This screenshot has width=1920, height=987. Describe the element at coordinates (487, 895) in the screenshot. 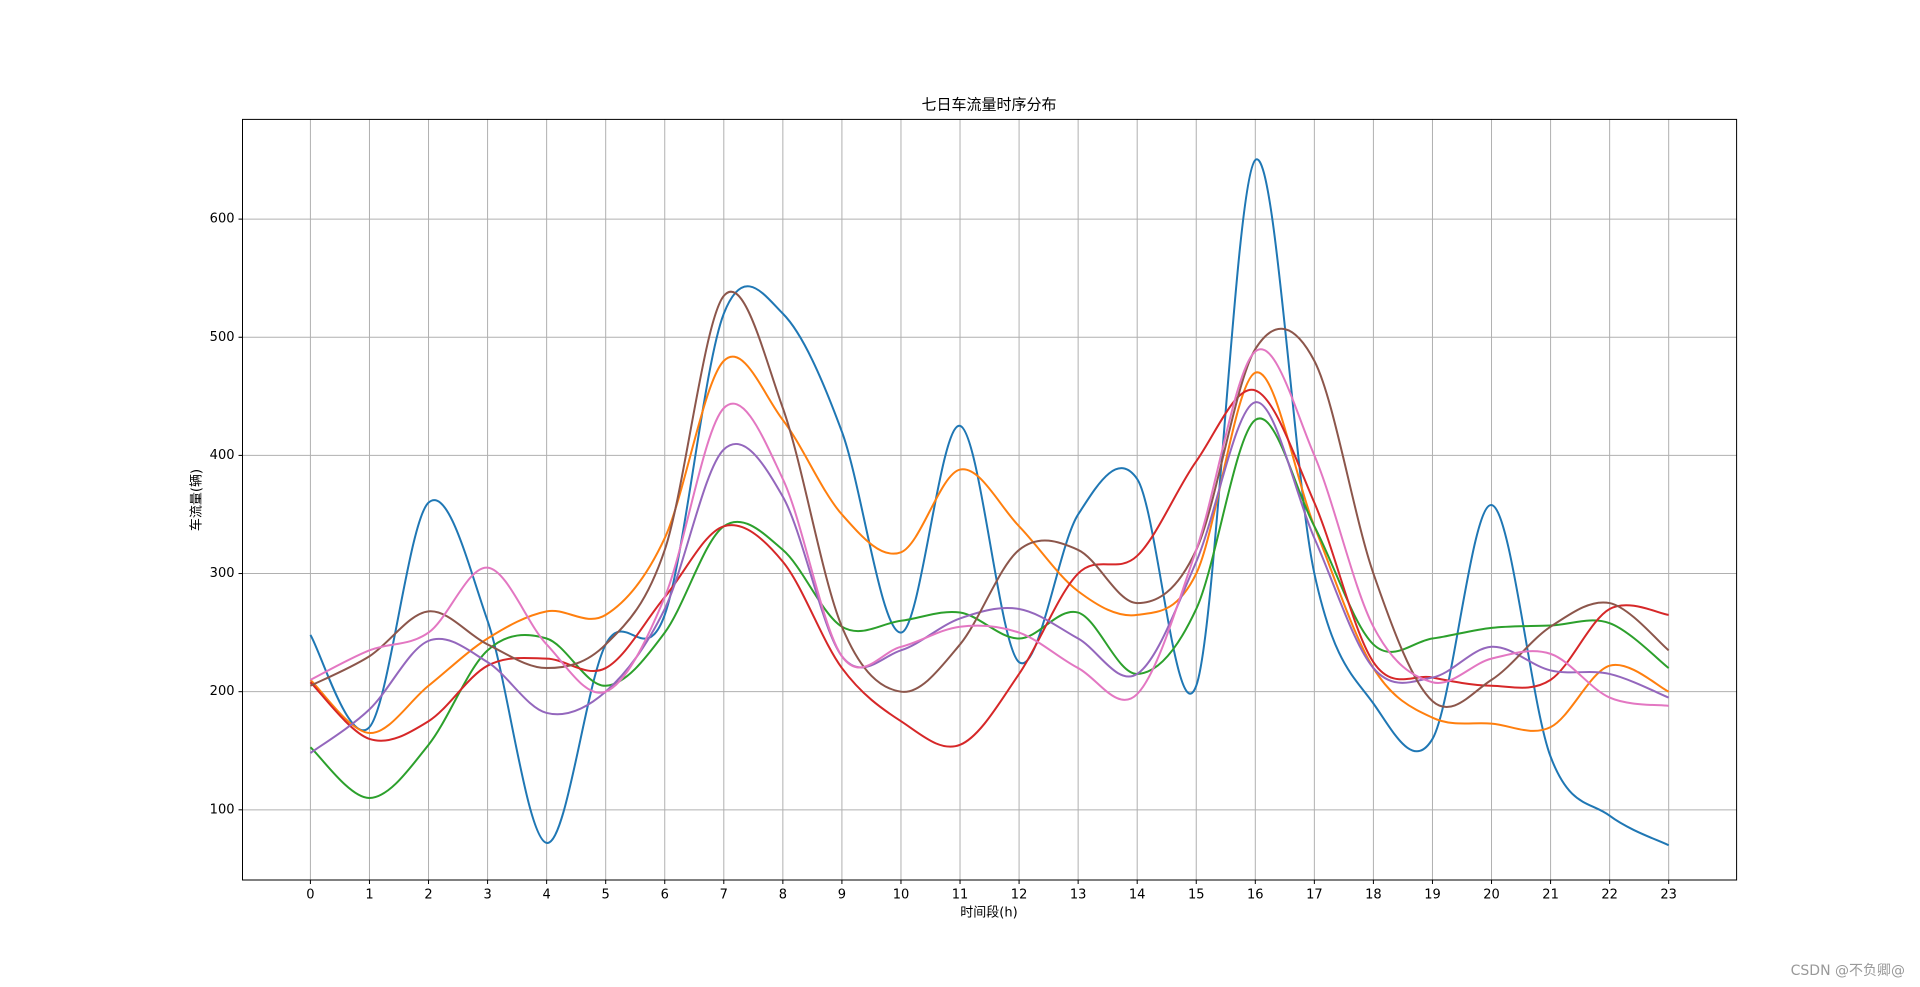

I see `x-tick-label: 3` at that location.